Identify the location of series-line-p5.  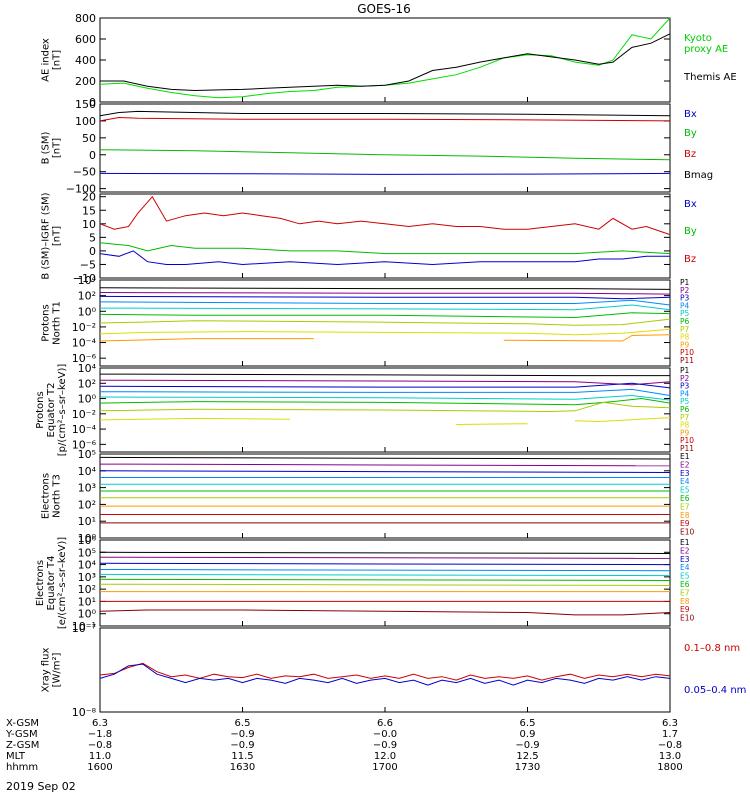
(385, 397).